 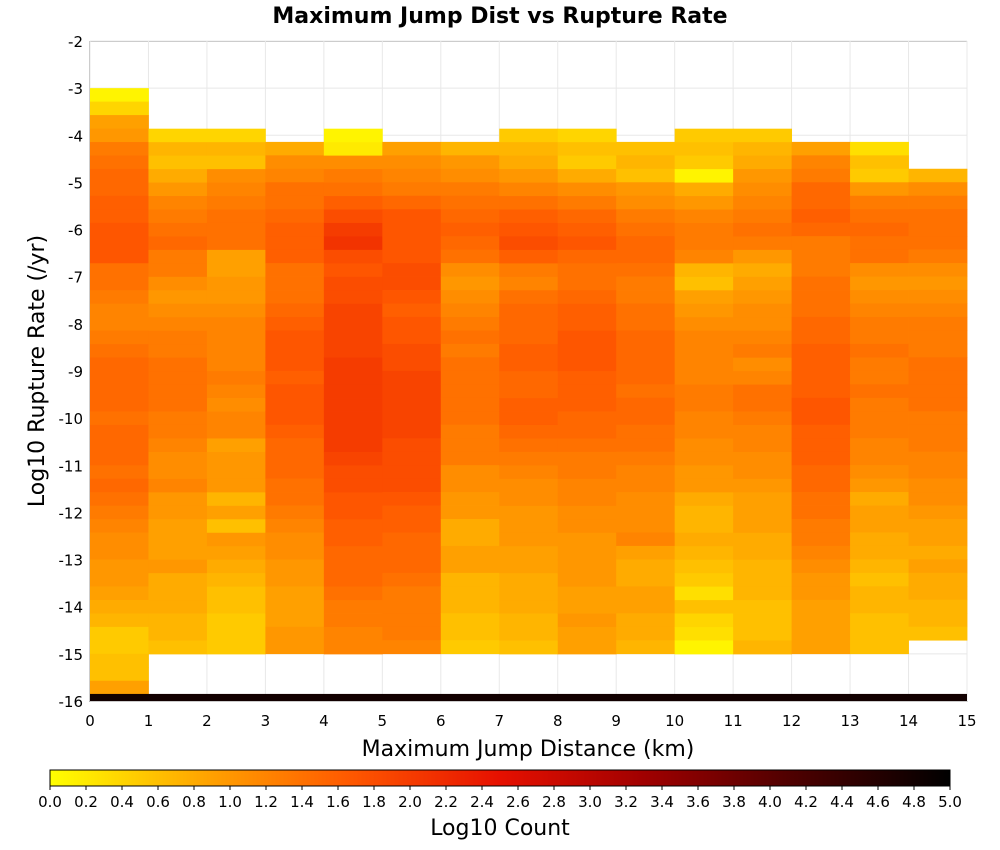 What do you see at coordinates (122, 802) in the screenshot?
I see `colorbar-tick-label: 0.4` at bounding box center [122, 802].